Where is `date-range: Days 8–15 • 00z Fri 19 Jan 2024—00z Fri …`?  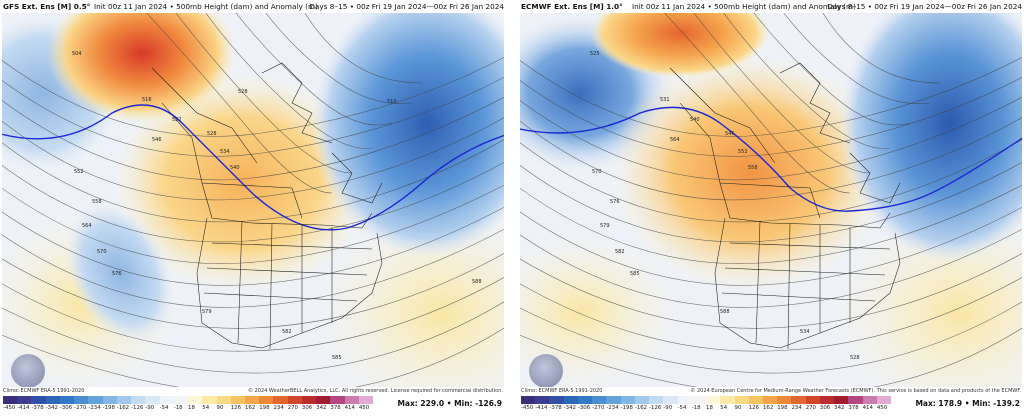 date-range: Days 8–15 • 00z Fri 19 Jan 2024—00z Fri … is located at coordinates (406, 6).